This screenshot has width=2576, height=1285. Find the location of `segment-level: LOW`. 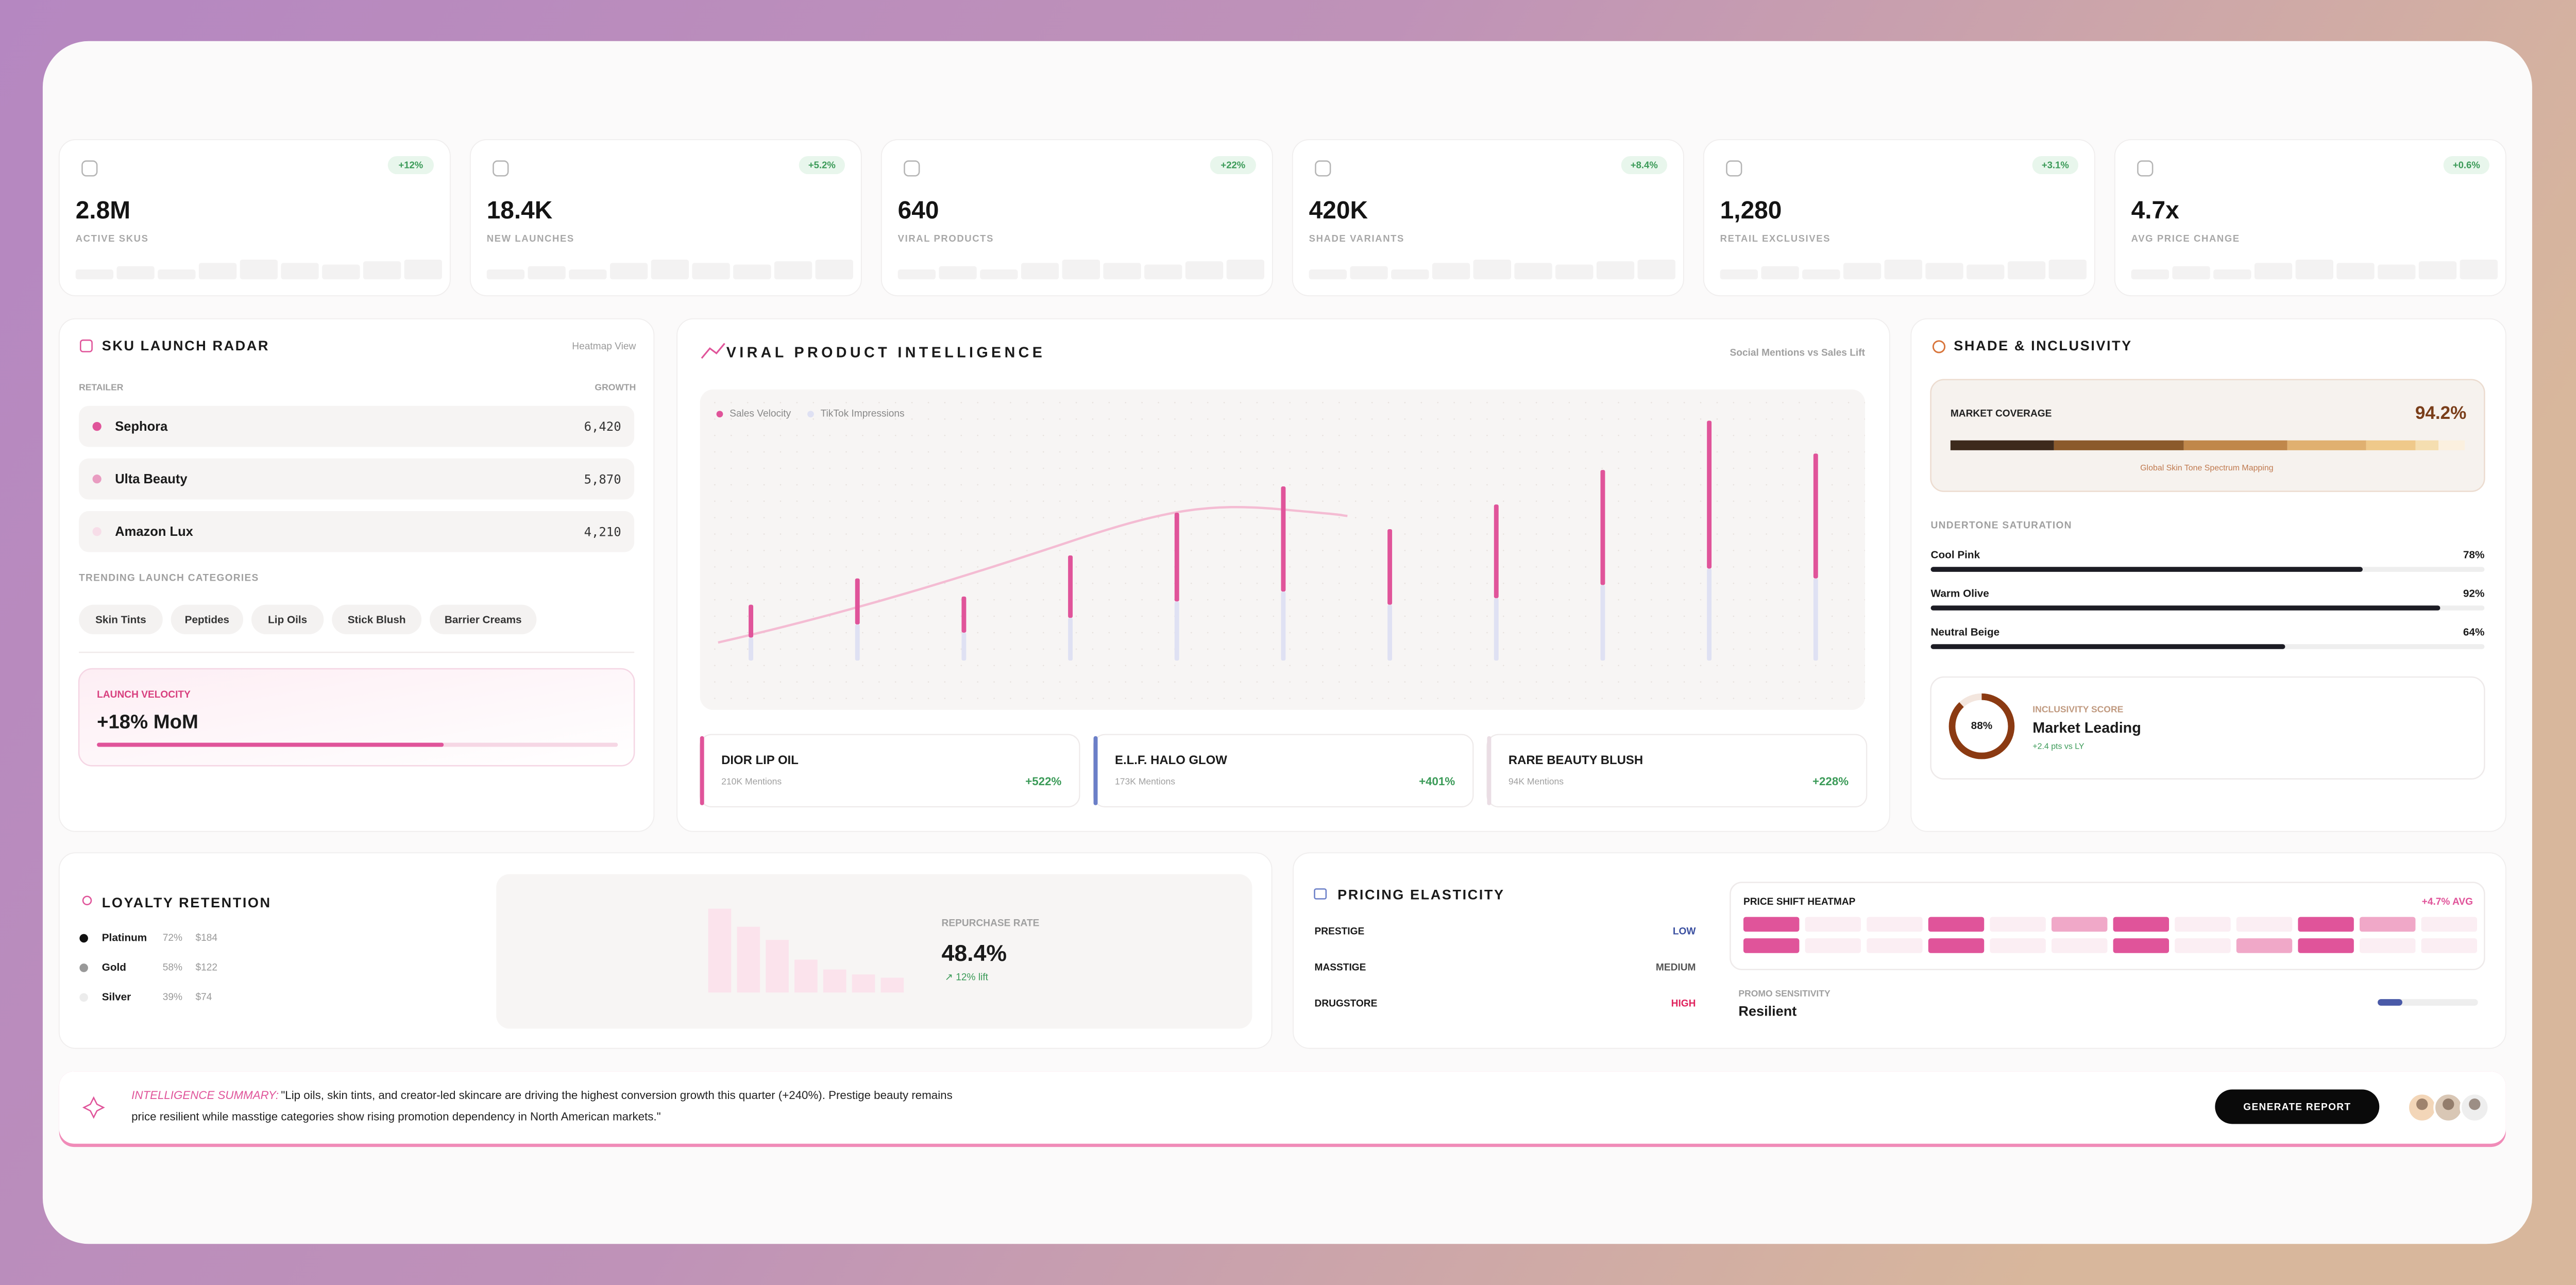

segment-level: LOW is located at coordinates (1685, 931).